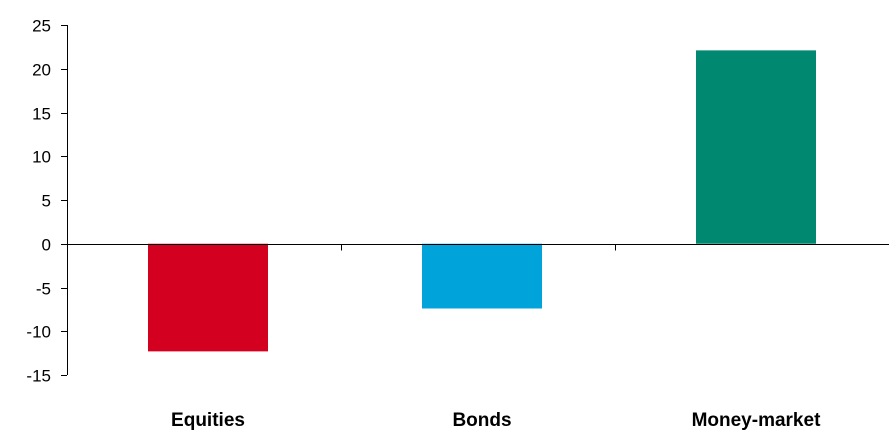  What do you see at coordinates (208, 420) in the screenshot?
I see `category-label: Equities` at bounding box center [208, 420].